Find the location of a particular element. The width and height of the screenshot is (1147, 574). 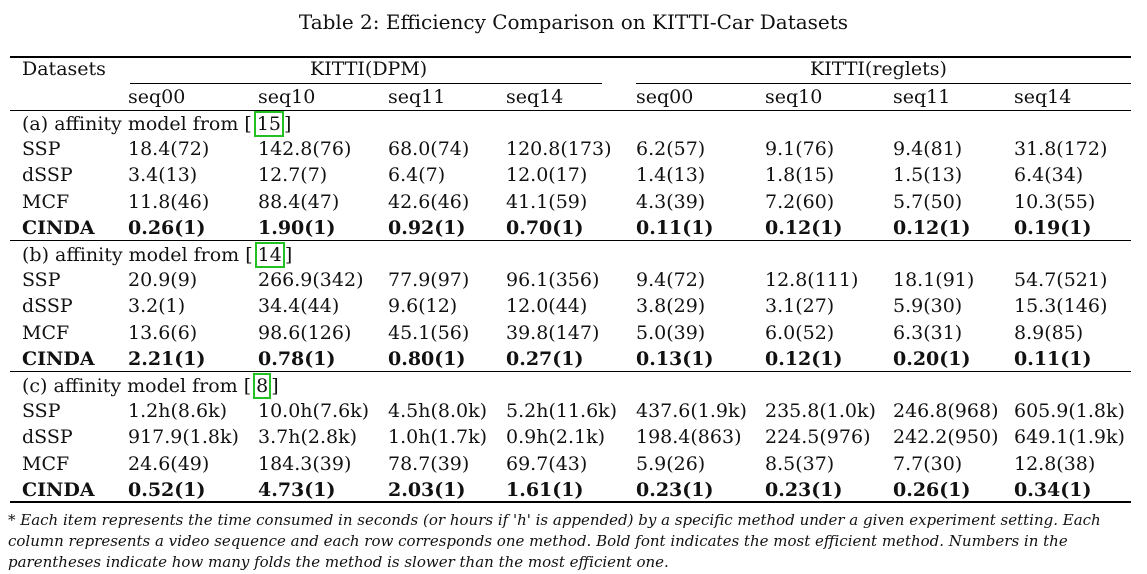

table-cell: 8.9(85) is located at coordinates (1049, 332).